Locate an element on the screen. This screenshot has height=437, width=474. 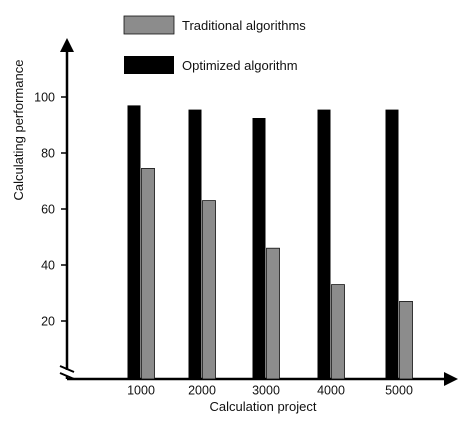
y-tick-label: 40 is located at coordinates (48, 266).